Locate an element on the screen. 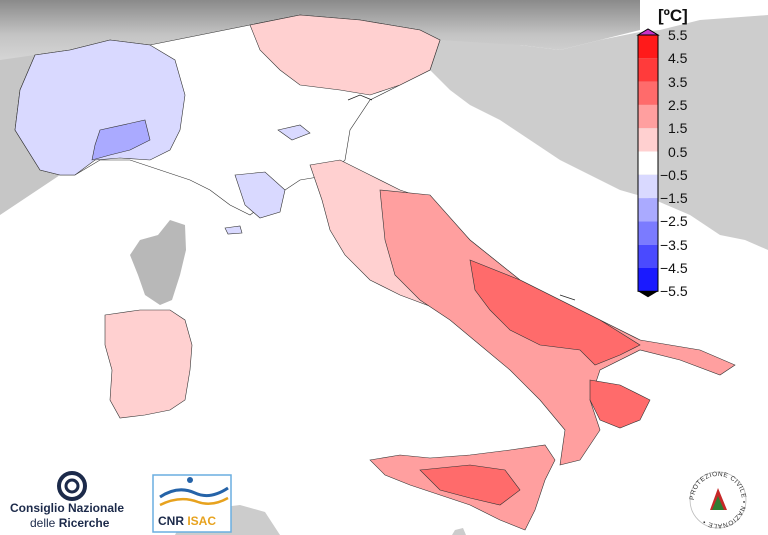 The image size is (768, 535). isac-label: CNR ISAC is located at coordinates (187, 521).